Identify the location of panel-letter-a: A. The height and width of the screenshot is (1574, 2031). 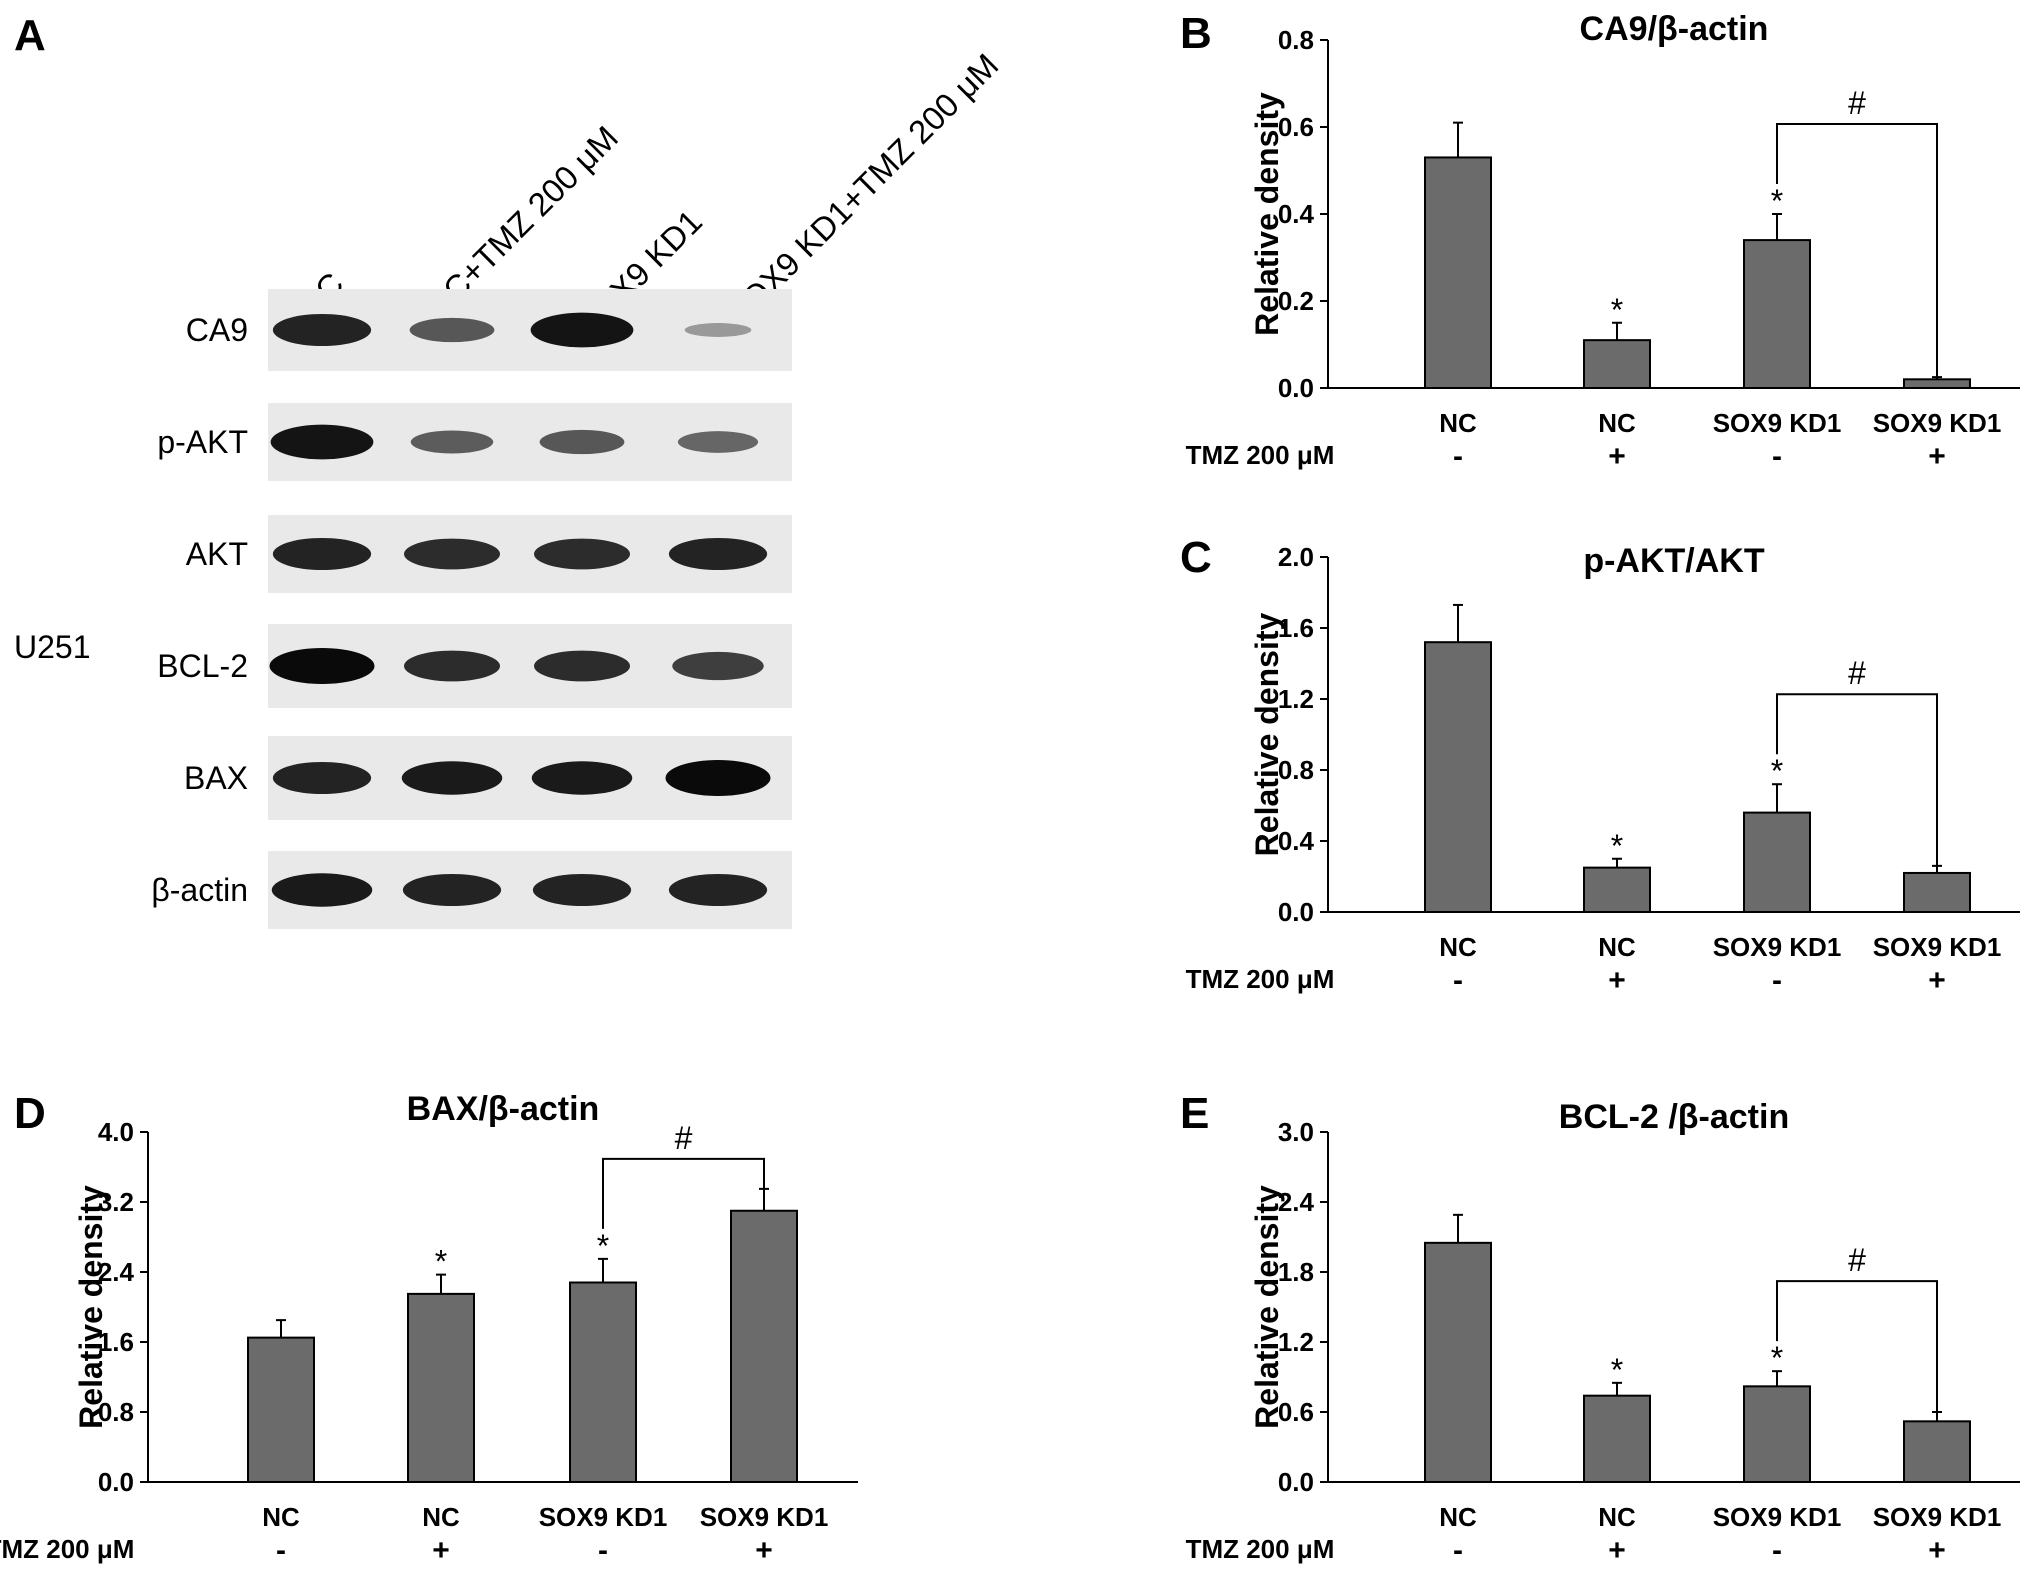
(30, 35).